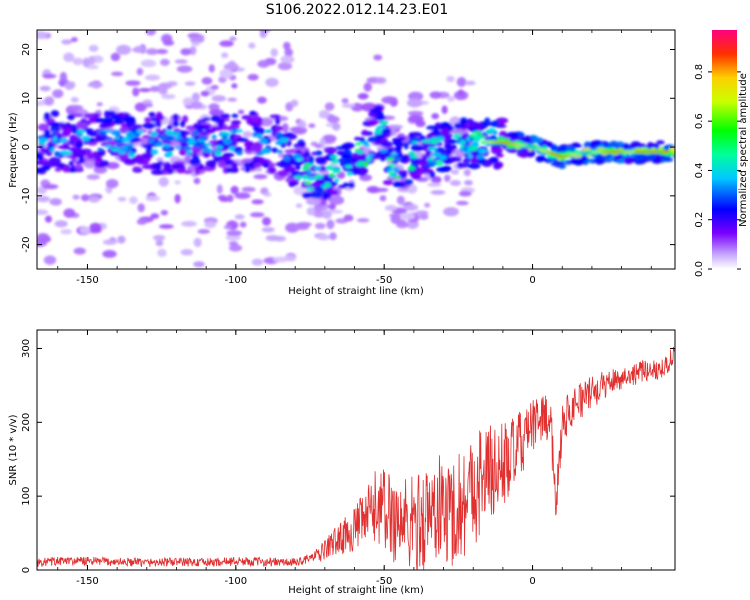 The image size is (750, 600). I want to click on colorbar-label: Normalized spectral amplitude, so click(743, 150).